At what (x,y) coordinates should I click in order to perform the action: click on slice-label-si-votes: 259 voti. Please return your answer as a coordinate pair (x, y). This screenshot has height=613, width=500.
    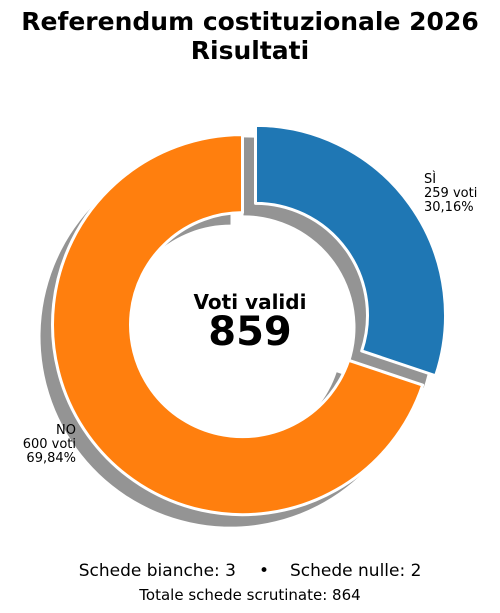
    Looking at the image, I should click on (450, 193).